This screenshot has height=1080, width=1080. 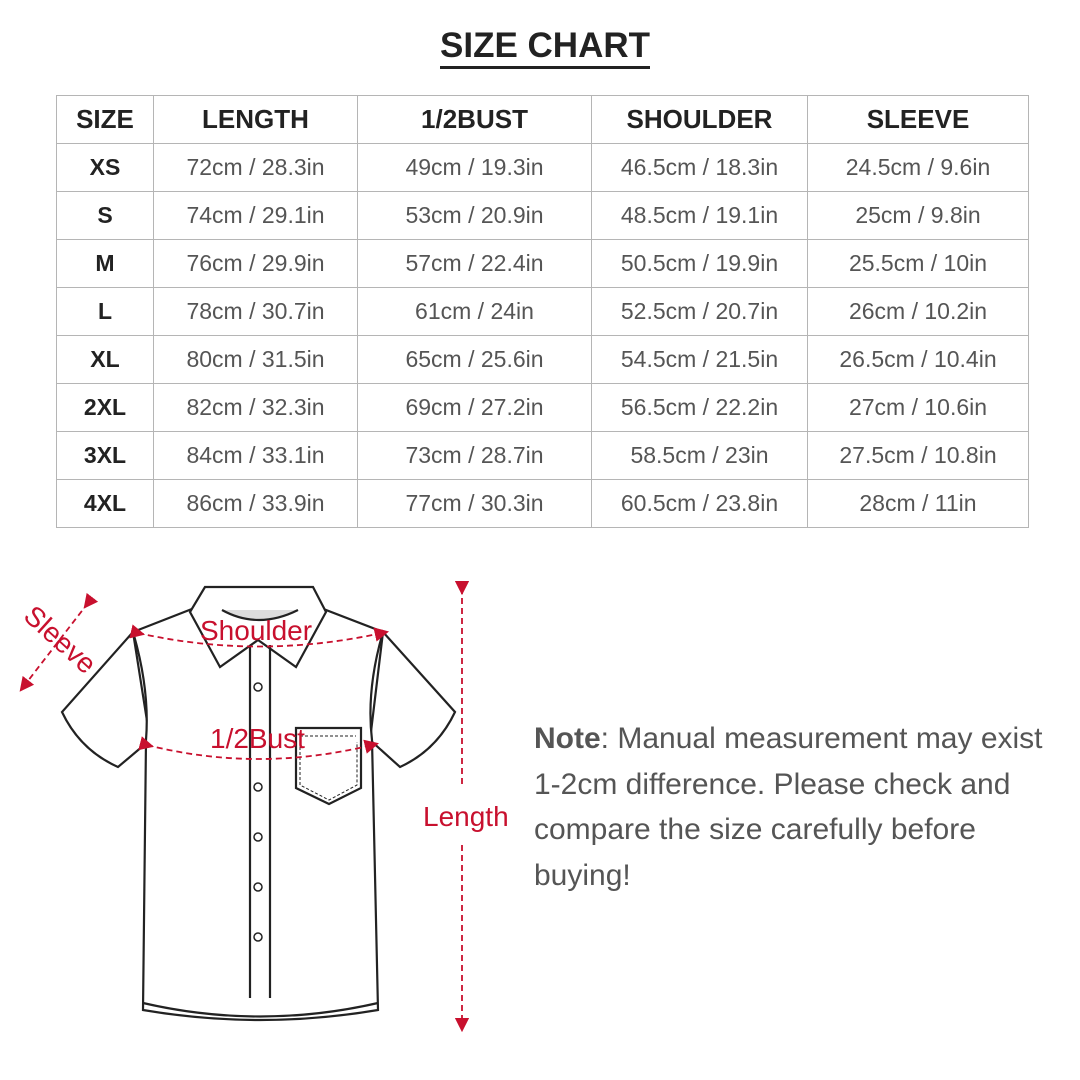 What do you see at coordinates (540, 47) in the screenshot?
I see `page-title: SIZE CHART` at bounding box center [540, 47].